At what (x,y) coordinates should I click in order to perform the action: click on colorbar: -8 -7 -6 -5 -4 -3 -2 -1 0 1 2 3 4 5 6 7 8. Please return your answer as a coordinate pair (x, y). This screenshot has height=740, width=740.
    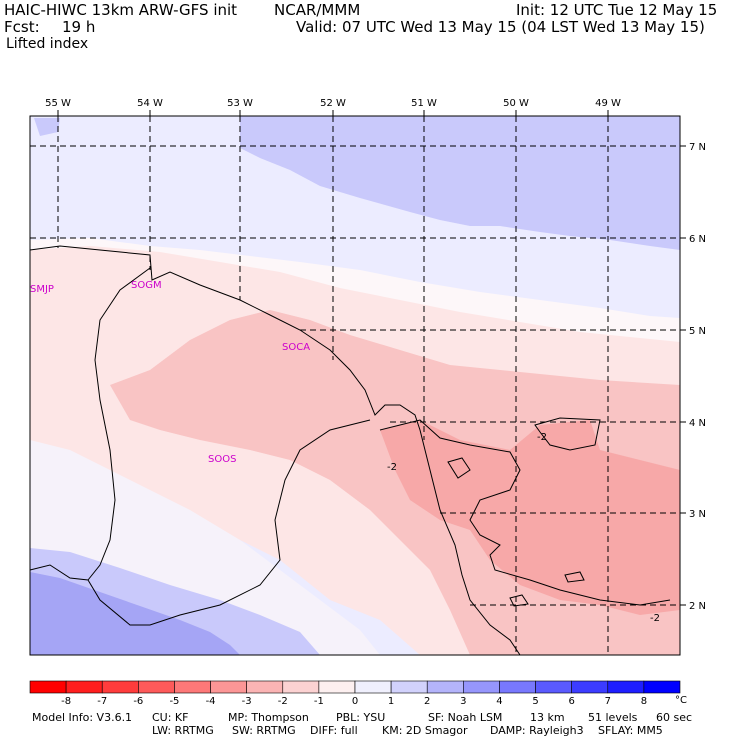
    Looking at the image, I should click on (355, 693).